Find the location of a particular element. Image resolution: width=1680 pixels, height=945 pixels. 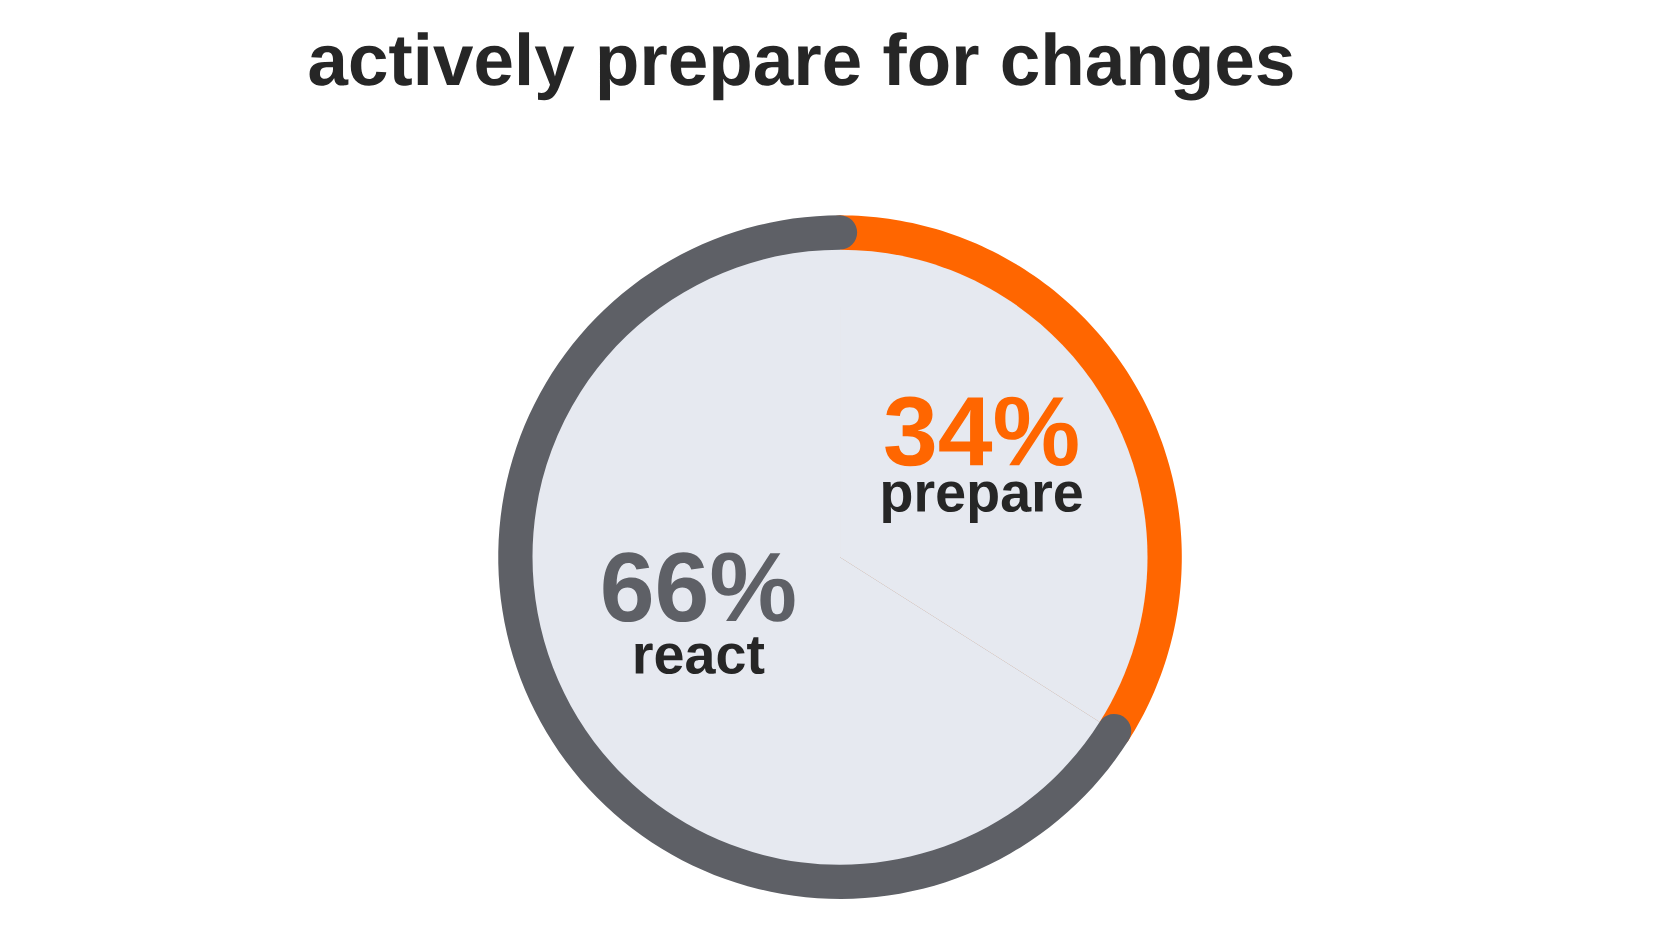

data-label: 34% is located at coordinates (981, 431).